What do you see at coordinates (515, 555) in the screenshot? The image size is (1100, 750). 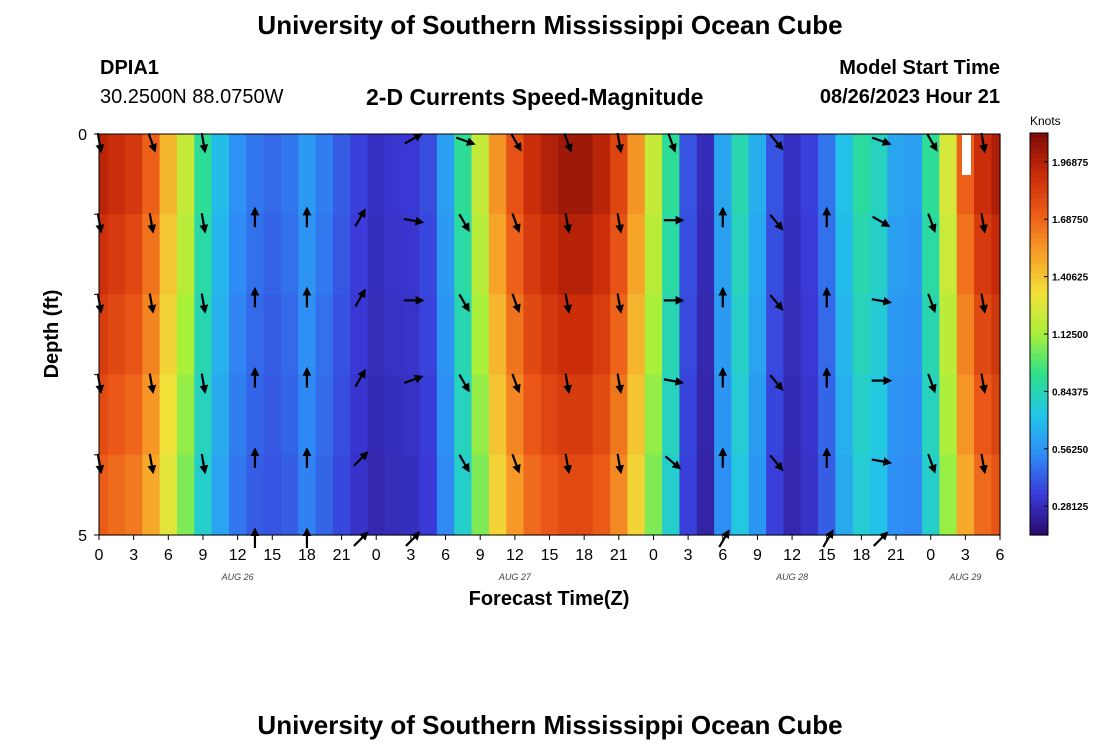 I see `x-tick-label: 12` at bounding box center [515, 555].